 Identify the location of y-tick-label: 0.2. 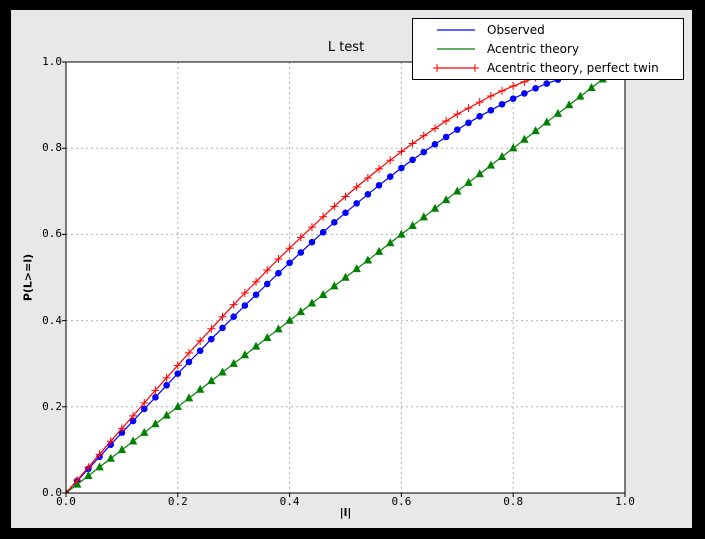
(52, 406).